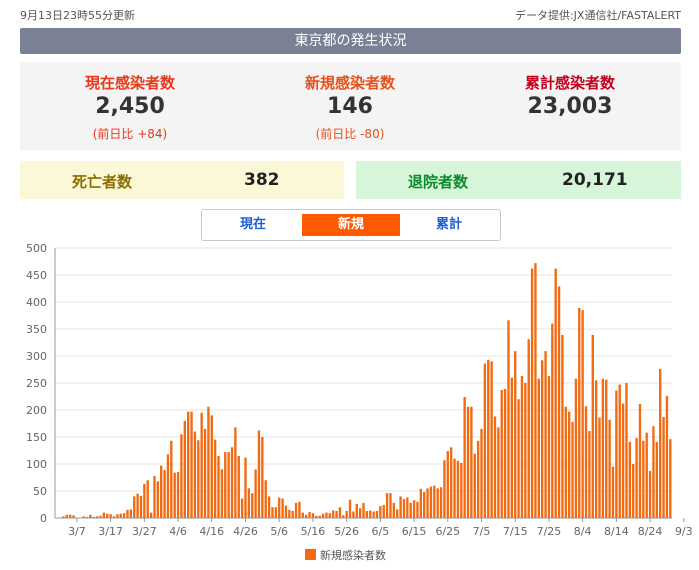 Image resolution: width=699 pixels, height=570 pixels. What do you see at coordinates (570, 106) in the screenshot?
I see `stat-total-cases: 累計感染者数 23,003` at bounding box center [570, 106].